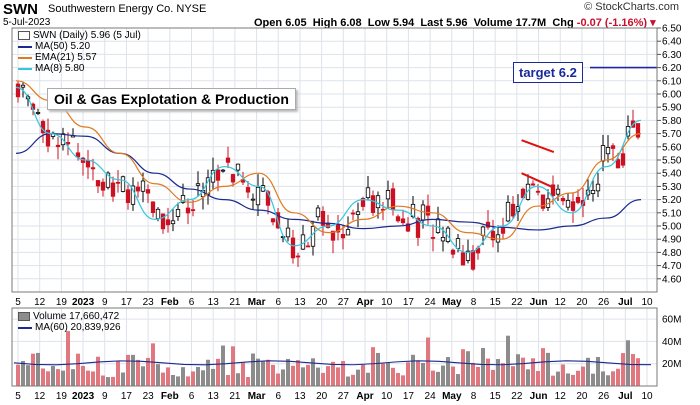 The width and height of the screenshot is (700, 405). I want to click on volume-legend: Volume 17,660,472 MA(60) 20,839,926, so click(69, 322).